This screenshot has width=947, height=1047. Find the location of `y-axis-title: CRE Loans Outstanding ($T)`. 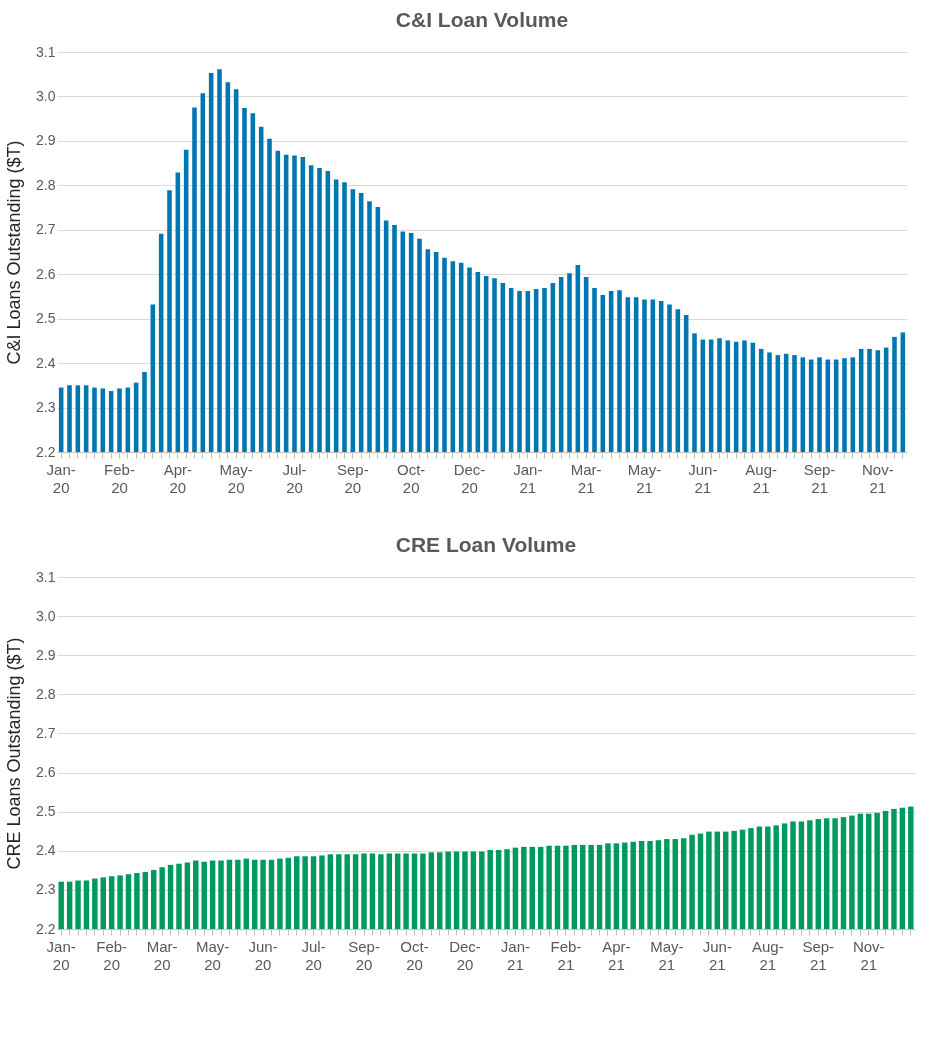

y-axis-title: CRE Loans Outstanding ($T) is located at coordinates (14, 753).